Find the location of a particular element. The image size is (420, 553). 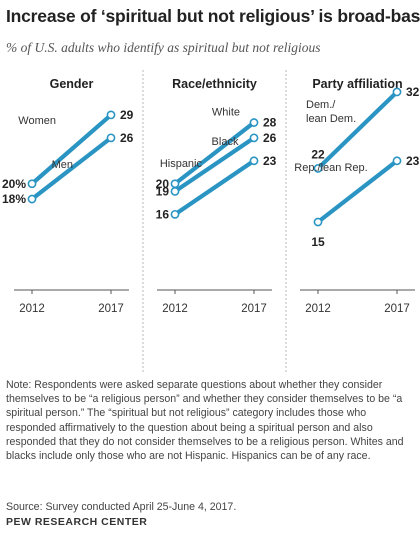

data-label: 18% is located at coordinates (14, 199).